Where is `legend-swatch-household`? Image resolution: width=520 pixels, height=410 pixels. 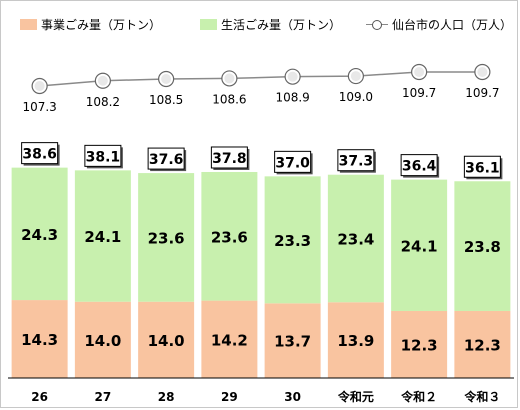 legend-swatch-household is located at coordinates (208, 24).